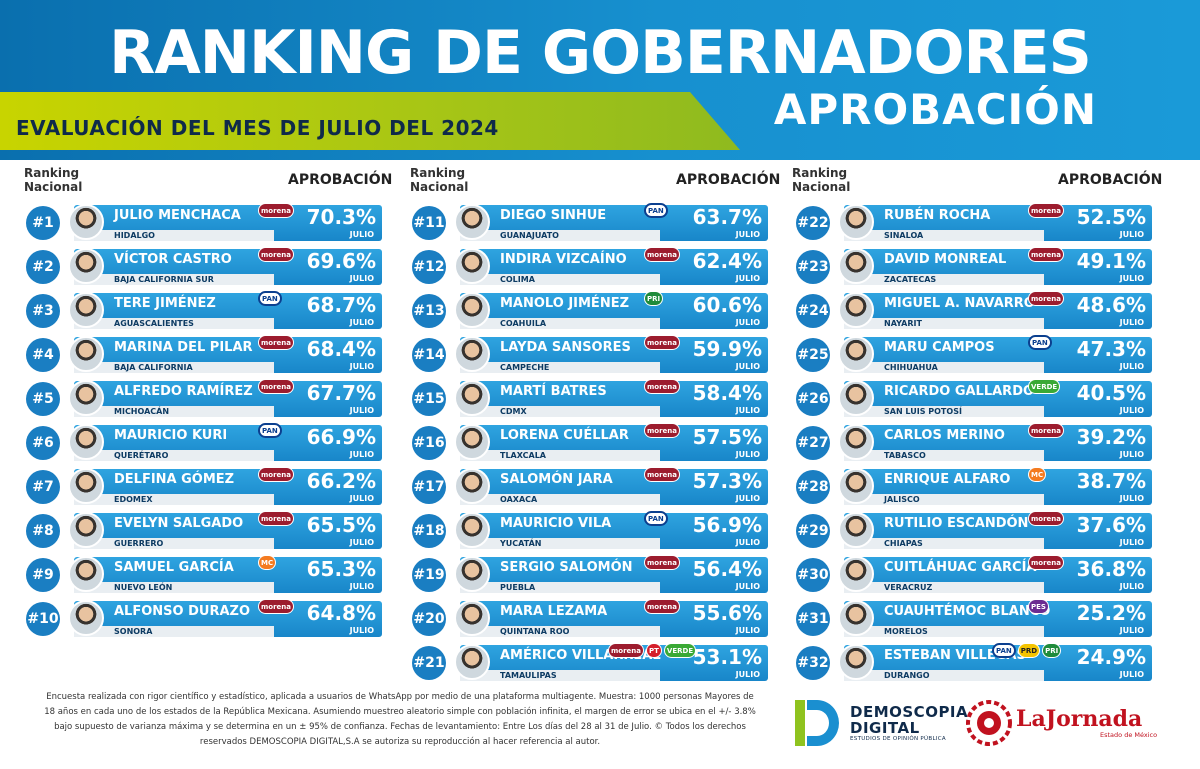 This screenshot has height=769, width=1200. Describe the element at coordinates (341, 613) in the screenshot. I see `approval-value: 64.8%` at that location.